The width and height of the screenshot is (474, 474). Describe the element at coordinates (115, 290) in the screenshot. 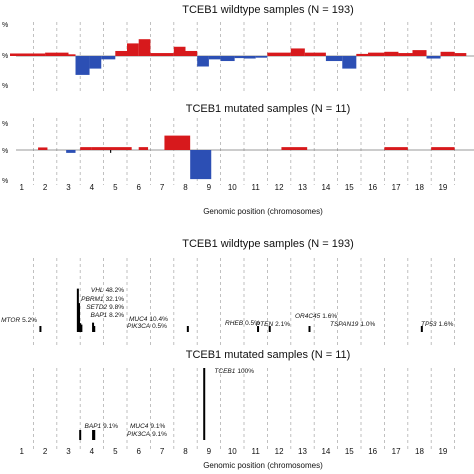

I see `mutation-frequency: 48.2%` at that location.